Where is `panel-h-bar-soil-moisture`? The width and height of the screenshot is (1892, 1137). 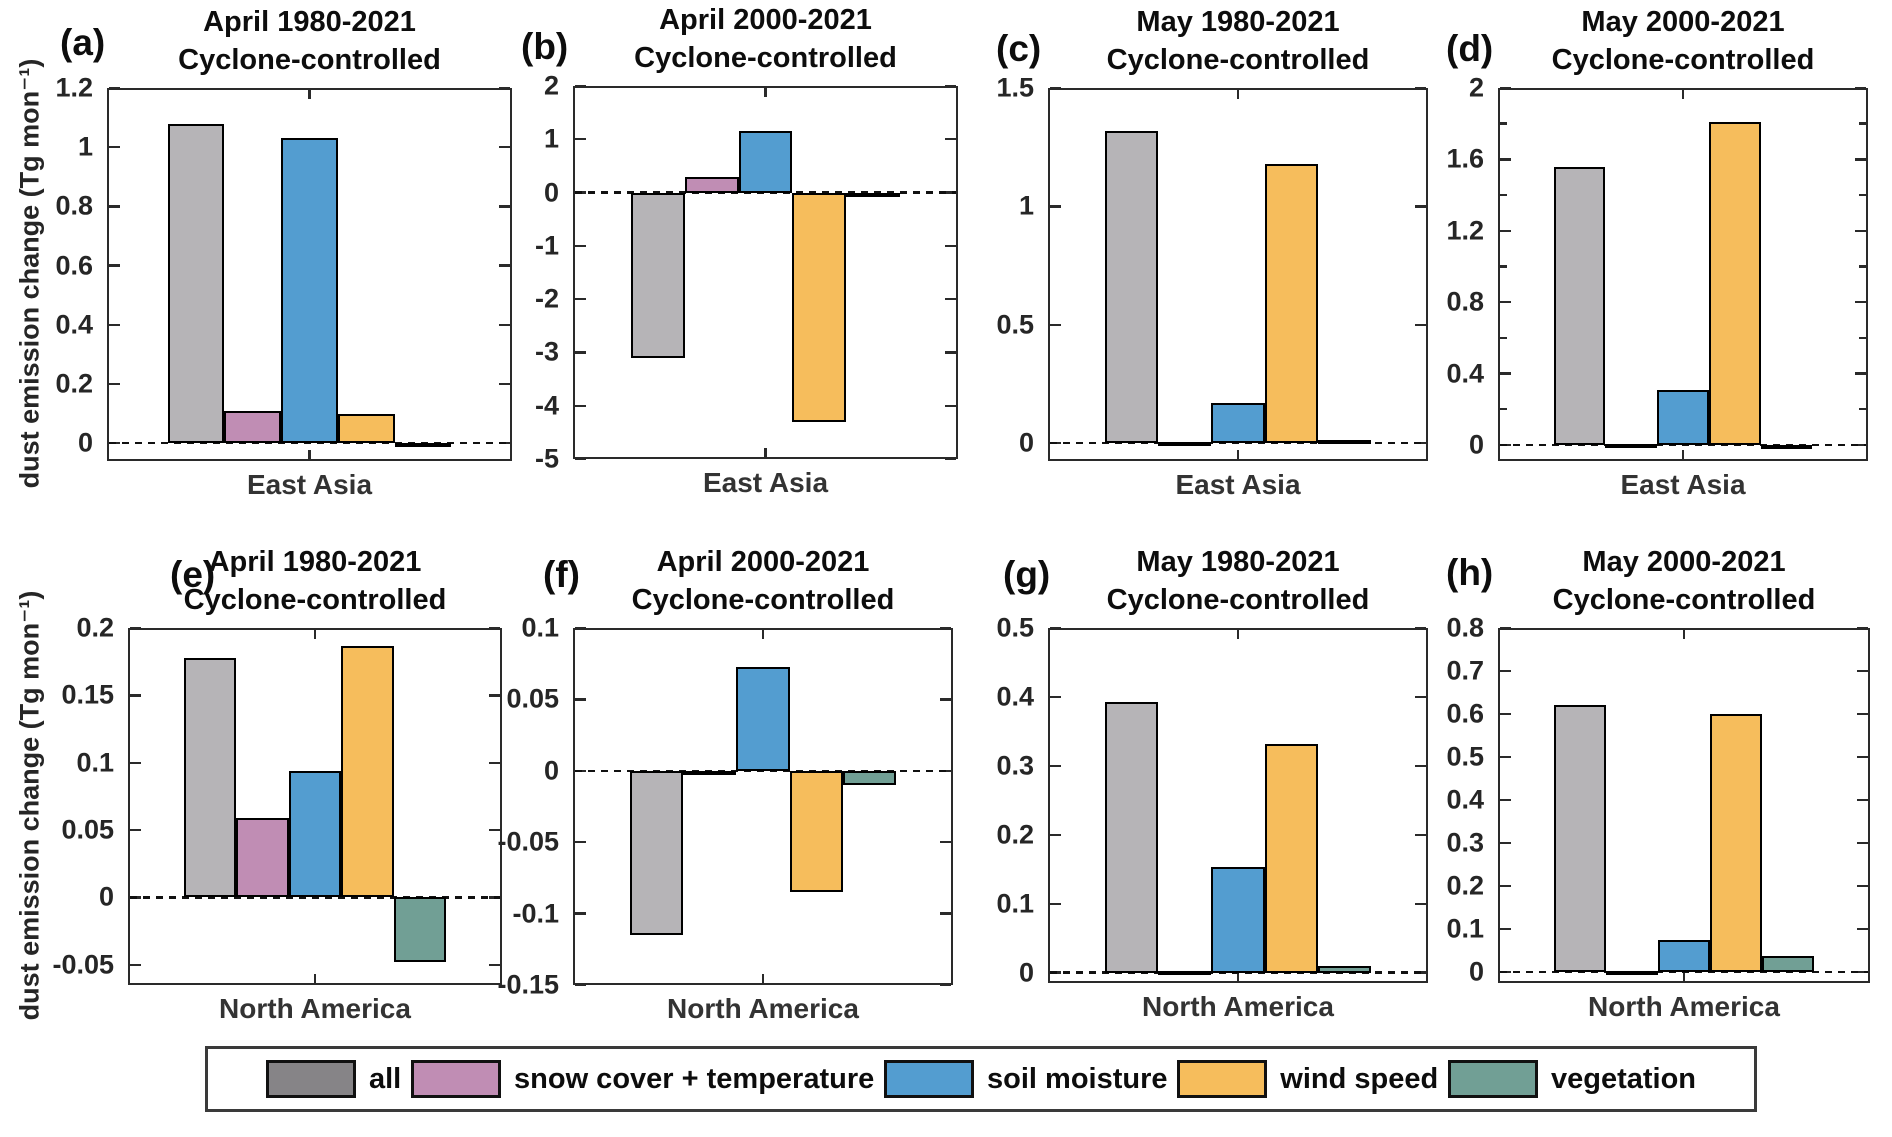 panel-h-bar-soil-moisture is located at coordinates (1684, 955).